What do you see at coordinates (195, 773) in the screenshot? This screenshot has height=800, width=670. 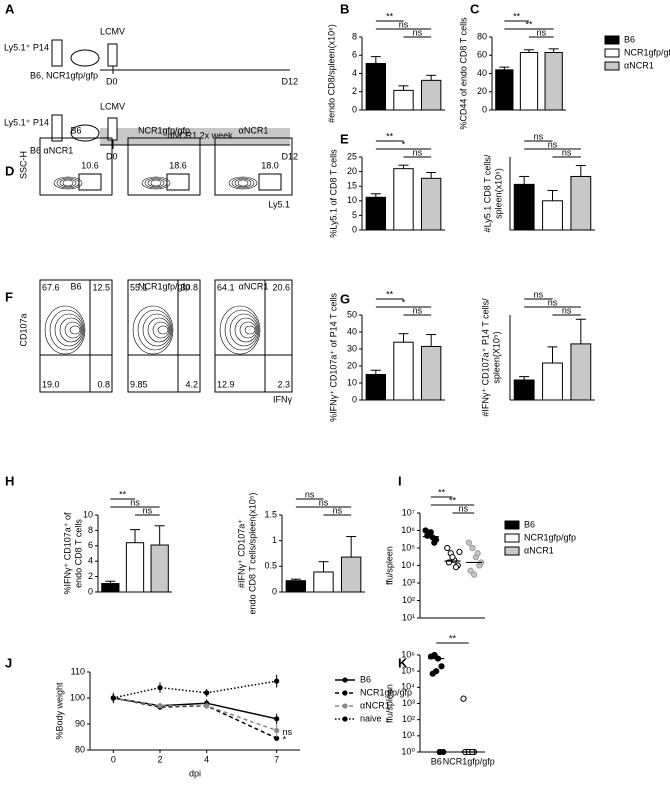 I see `axis-label: dpi` at bounding box center [195, 773].